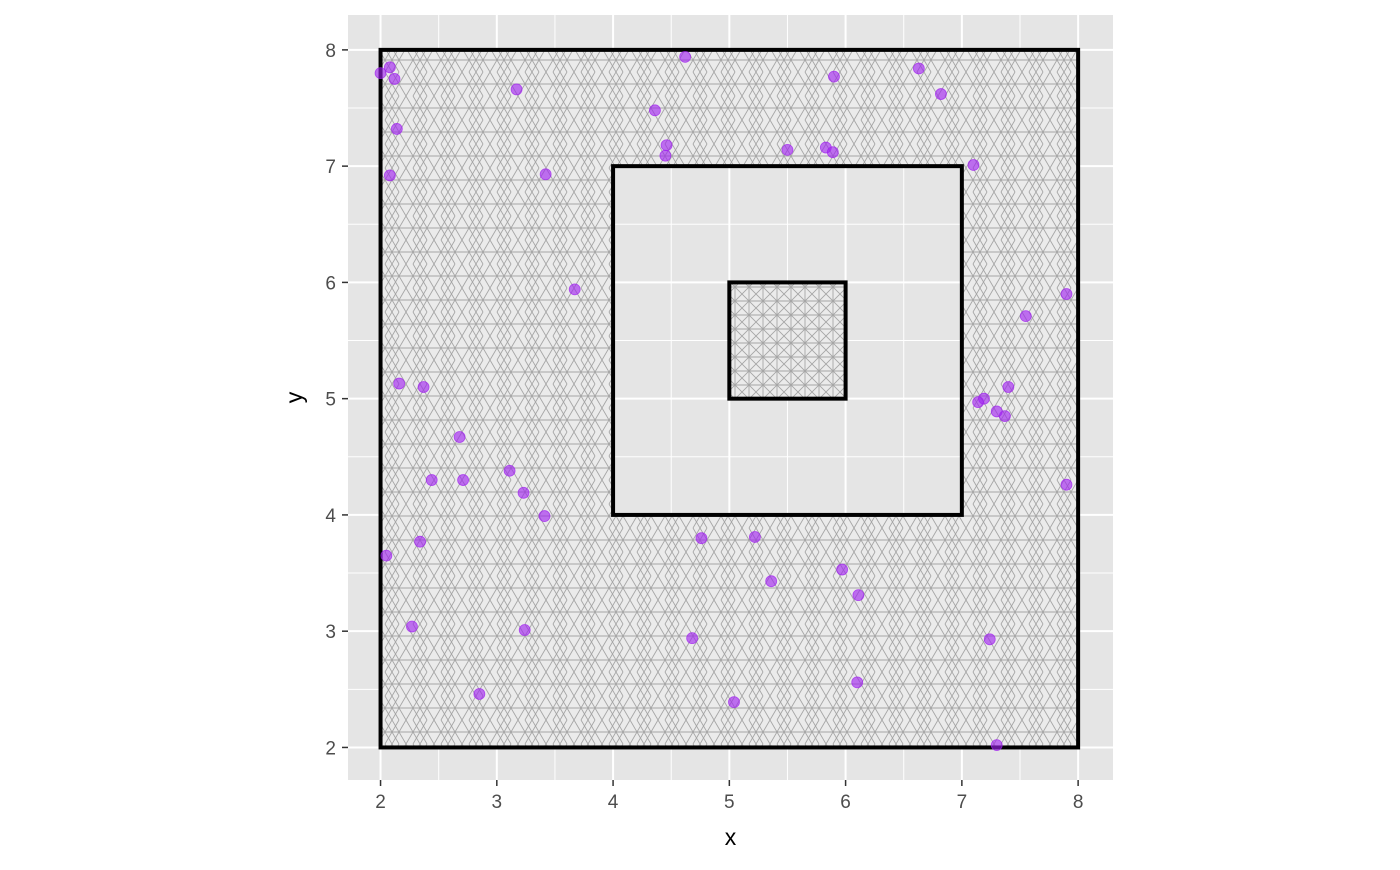  What do you see at coordinates (330, 283) in the screenshot?
I see `y-tick-label: 6` at bounding box center [330, 283].